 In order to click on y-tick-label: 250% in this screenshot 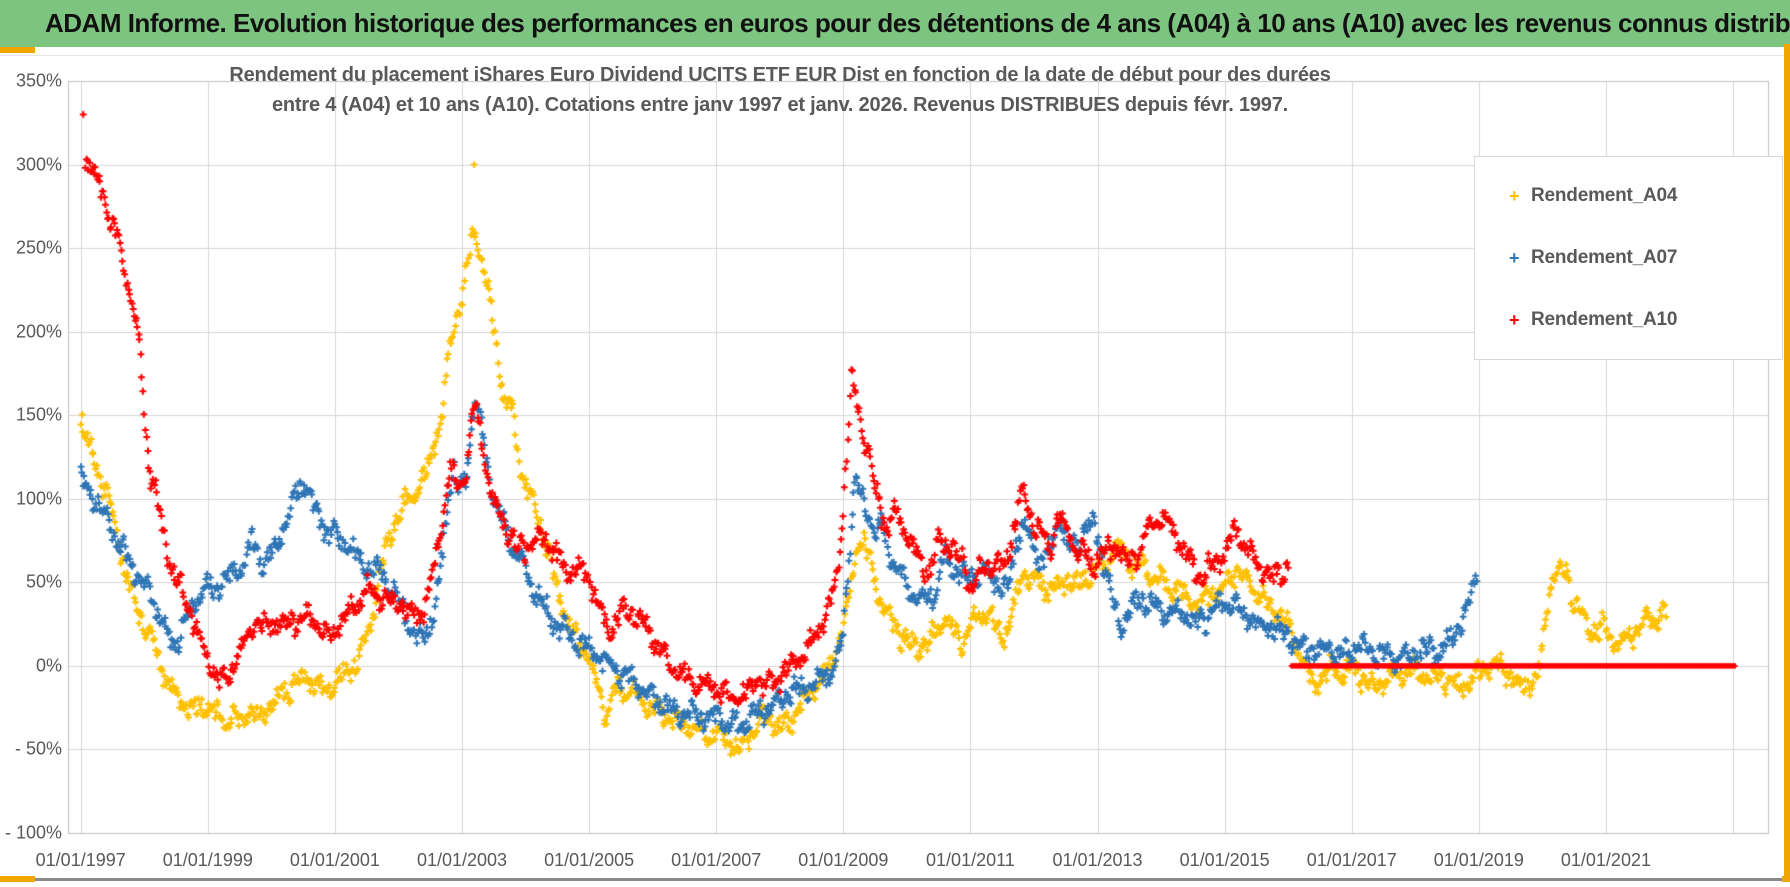, I will do `click(38, 247)`.